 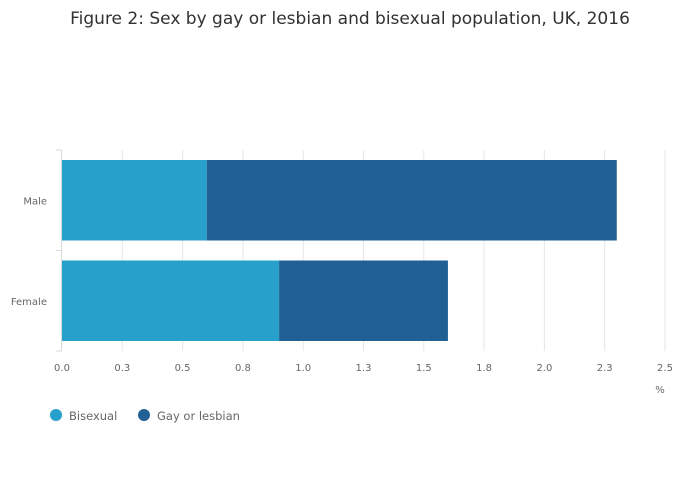 What do you see at coordinates (122, 368) in the screenshot?
I see `x-tick-label: 0.3` at bounding box center [122, 368].